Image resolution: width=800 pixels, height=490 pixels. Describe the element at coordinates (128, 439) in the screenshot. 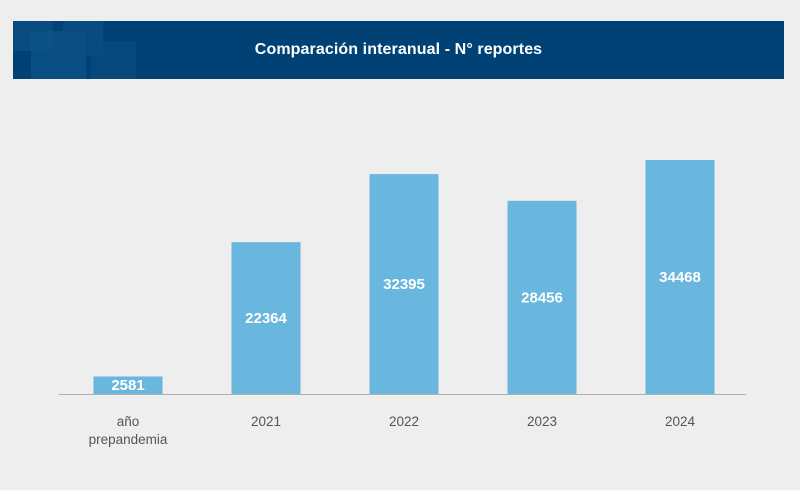

I see `x-tick-label: prepandemia` at that location.